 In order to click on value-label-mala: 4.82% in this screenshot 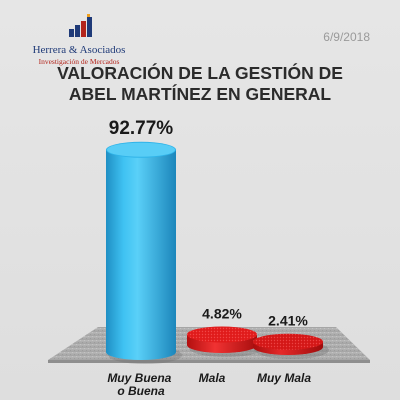, I will do `click(222, 313)`.